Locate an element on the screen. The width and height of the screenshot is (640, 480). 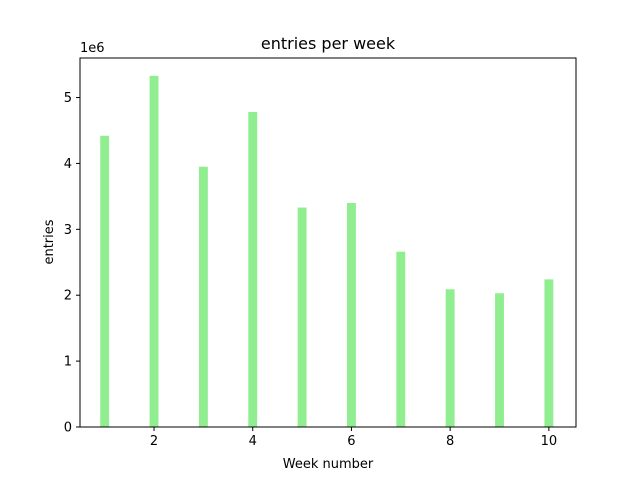
x-tick-label: 2 is located at coordinates (154, 441).